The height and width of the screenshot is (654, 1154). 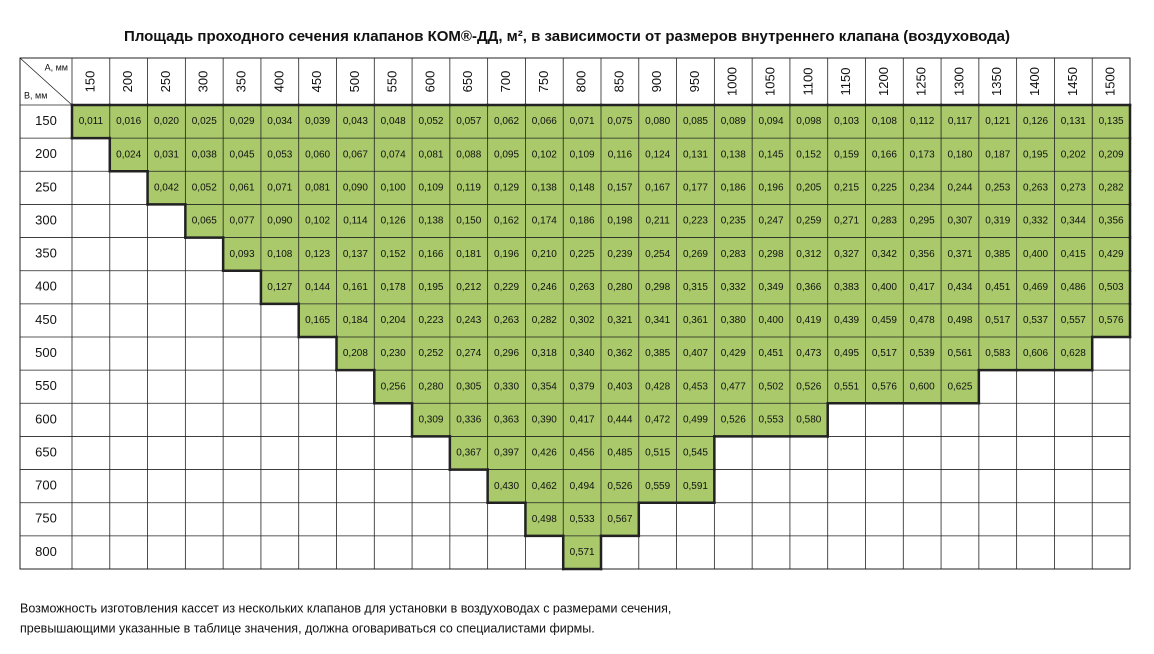 I want to click on cell-value: 0,495, so click(x=846, y=353).